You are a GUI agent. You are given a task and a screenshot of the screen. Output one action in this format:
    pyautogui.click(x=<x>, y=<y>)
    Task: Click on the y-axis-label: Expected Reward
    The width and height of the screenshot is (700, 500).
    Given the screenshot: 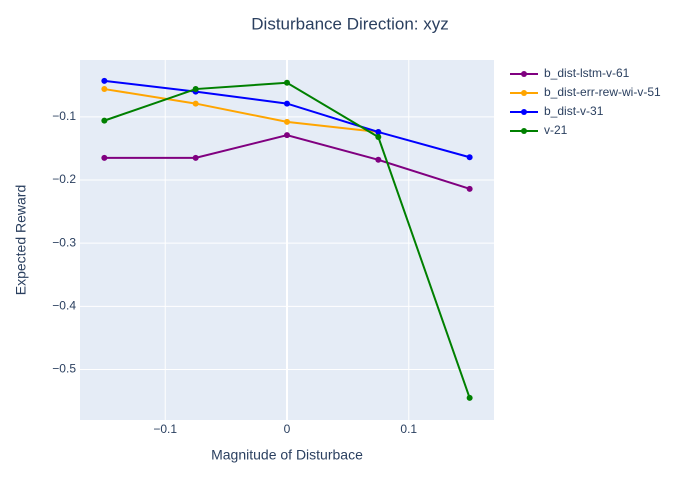 What is the action you would take?
    pyautogui.click(x=21, y=240)
    